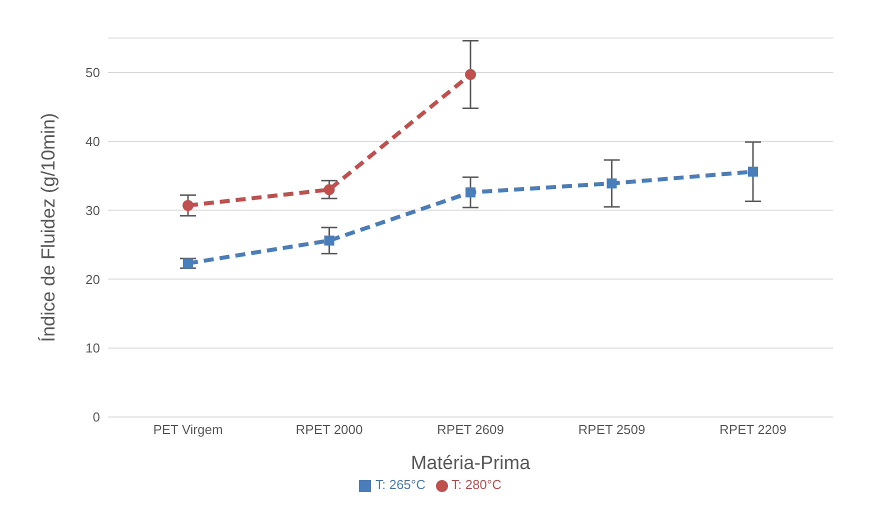 The height and width of the screenshot is (510, 881). What do you see at coordinates (93, 72) in the screenshot?
I see `y-tick-label: 50` at bounding box center [93, 72].